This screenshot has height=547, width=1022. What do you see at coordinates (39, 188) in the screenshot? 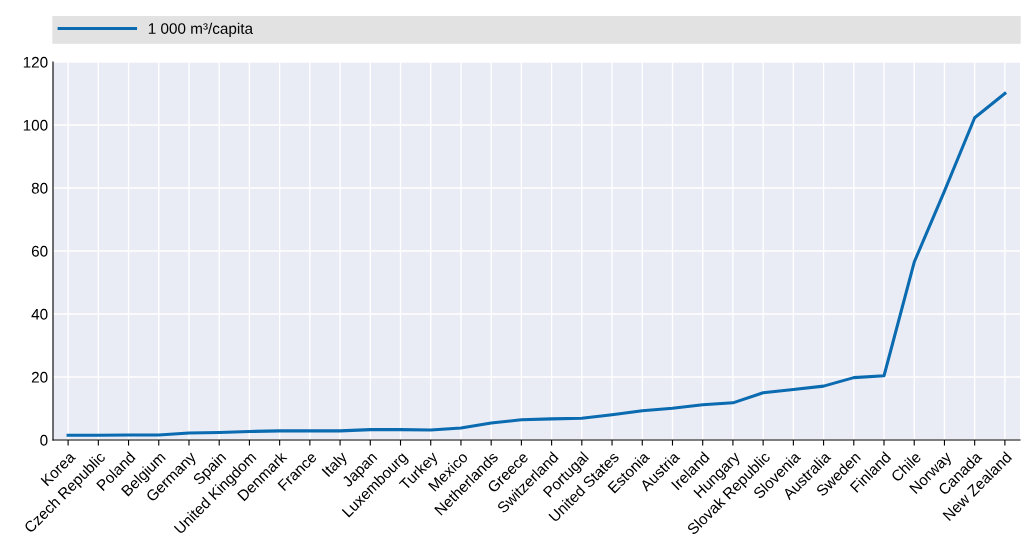
I see `y-tick-label: 80` at bounding box center [39, 188].